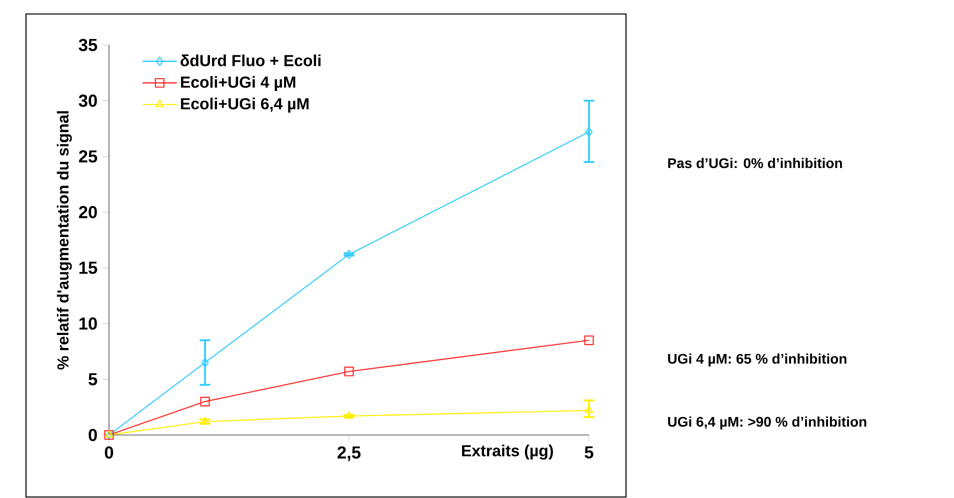  I want to click on y-tick-label: 20, so click(87, 212).